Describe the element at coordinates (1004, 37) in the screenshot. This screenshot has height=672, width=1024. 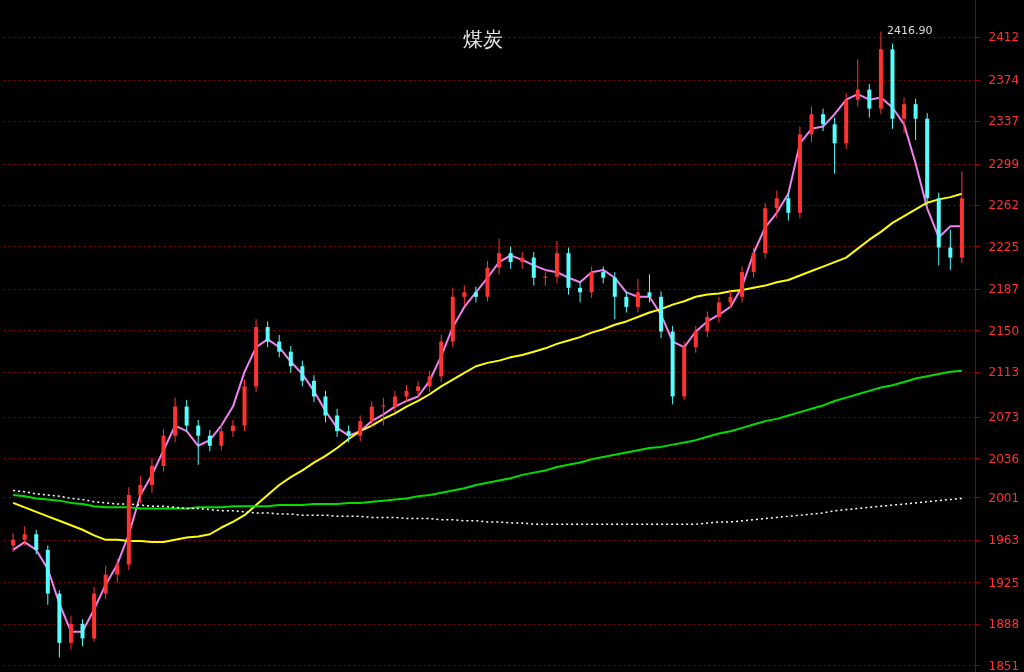
I see `y-tick-label: 2412` at that location.